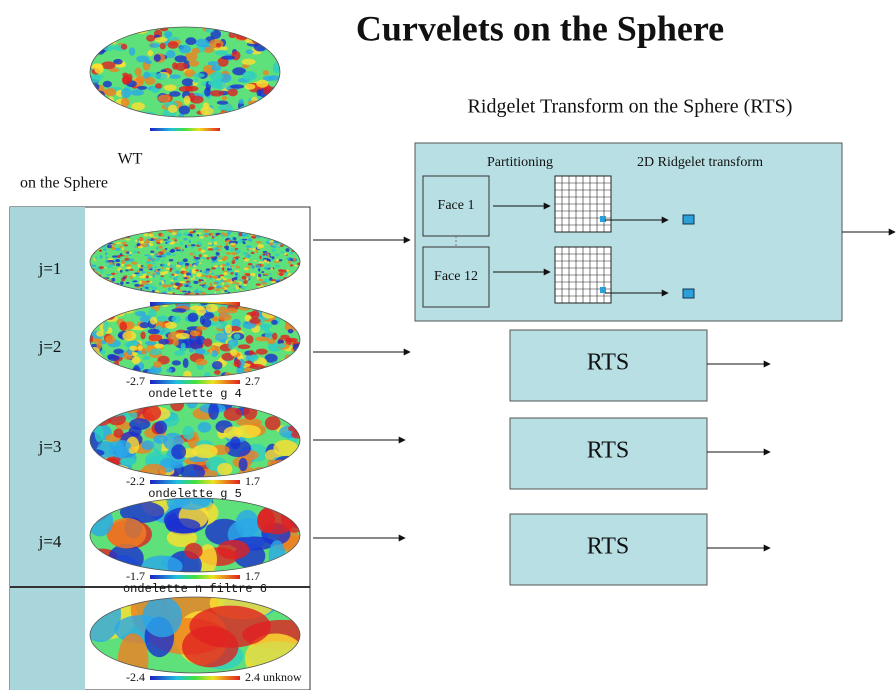  I want to click on map-caption: ondelette g 4, so click(195, 394).